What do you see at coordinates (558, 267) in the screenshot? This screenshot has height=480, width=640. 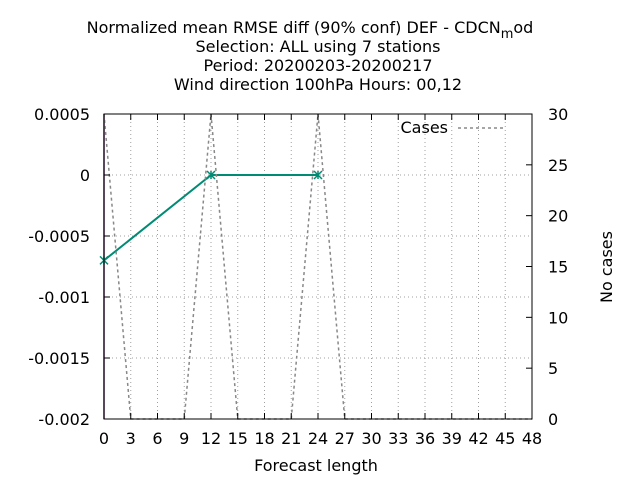 I see `y2-tick-label: 15` at bounding box center [558, 267].